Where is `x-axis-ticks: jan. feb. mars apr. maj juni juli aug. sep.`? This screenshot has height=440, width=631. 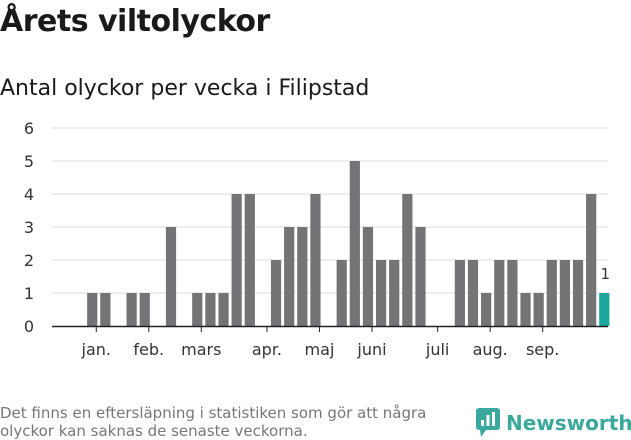
x-axis-ticks: jan. feb. mars apr. maj juni juli aug. sep. is located at coordinates (320, 342).